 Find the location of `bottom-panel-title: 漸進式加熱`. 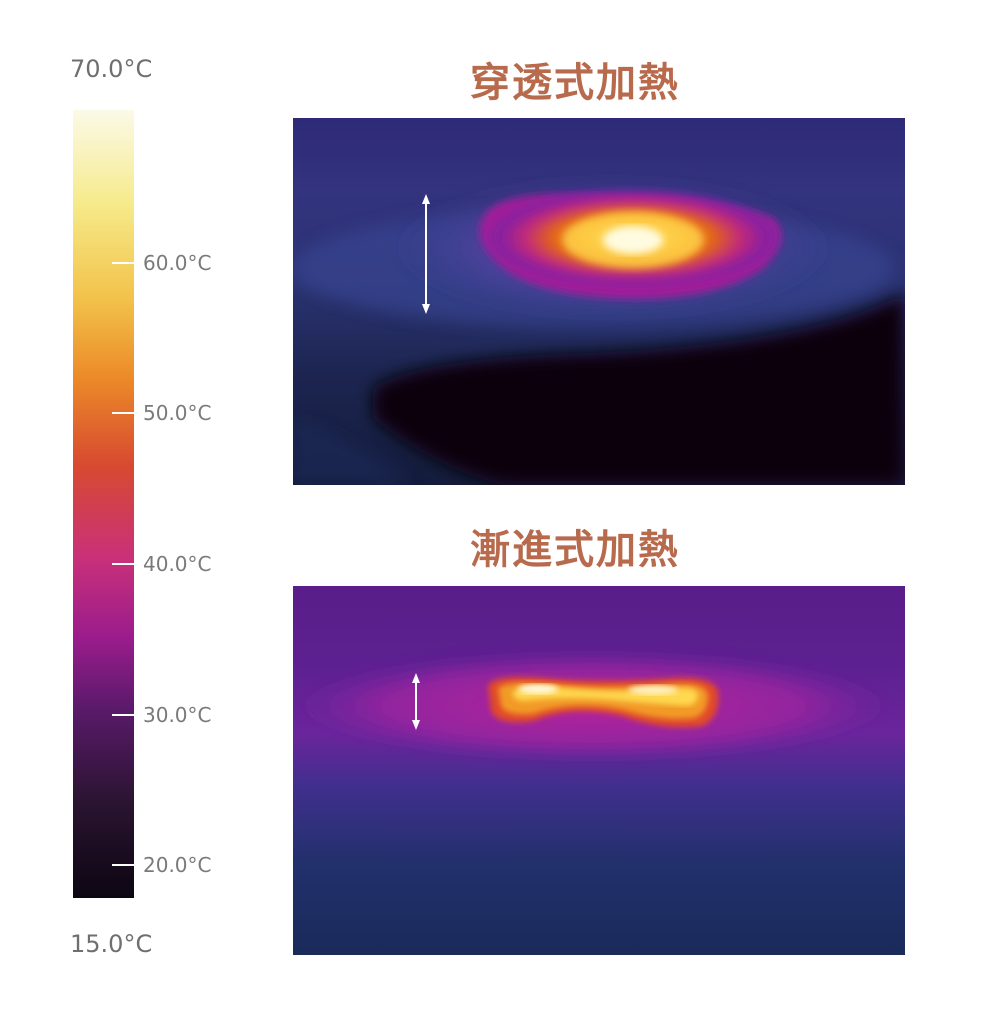

bottom-panel-title: 漸進式加熱 is located at coordinates (575, 550).